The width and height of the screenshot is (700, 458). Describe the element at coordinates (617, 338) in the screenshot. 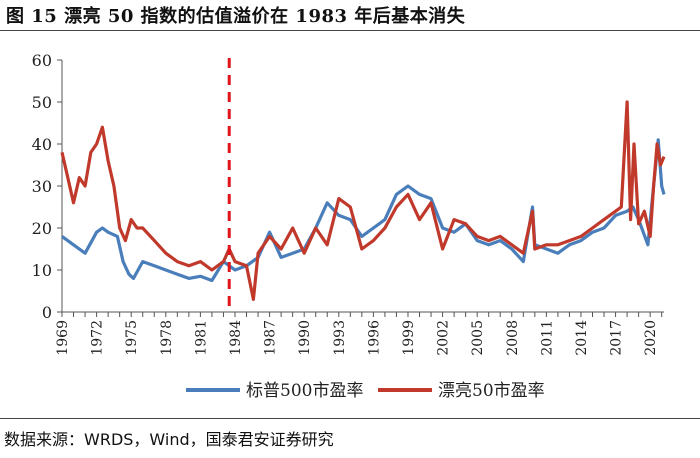

I see `x-tick-label: 2017` at that location.